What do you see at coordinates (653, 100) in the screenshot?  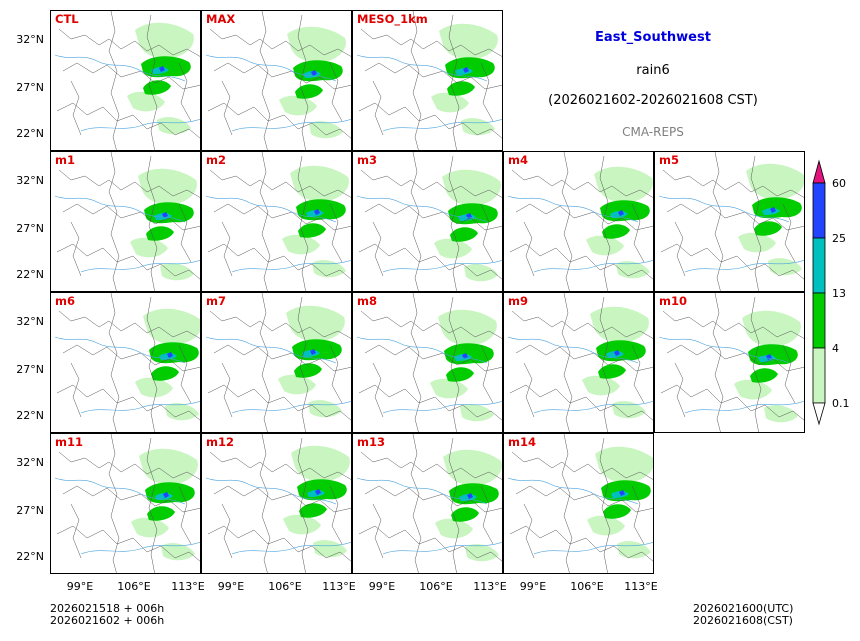 I see `time-period: (2026021602-2026021608 CST)` at bounding box center [653, 100].